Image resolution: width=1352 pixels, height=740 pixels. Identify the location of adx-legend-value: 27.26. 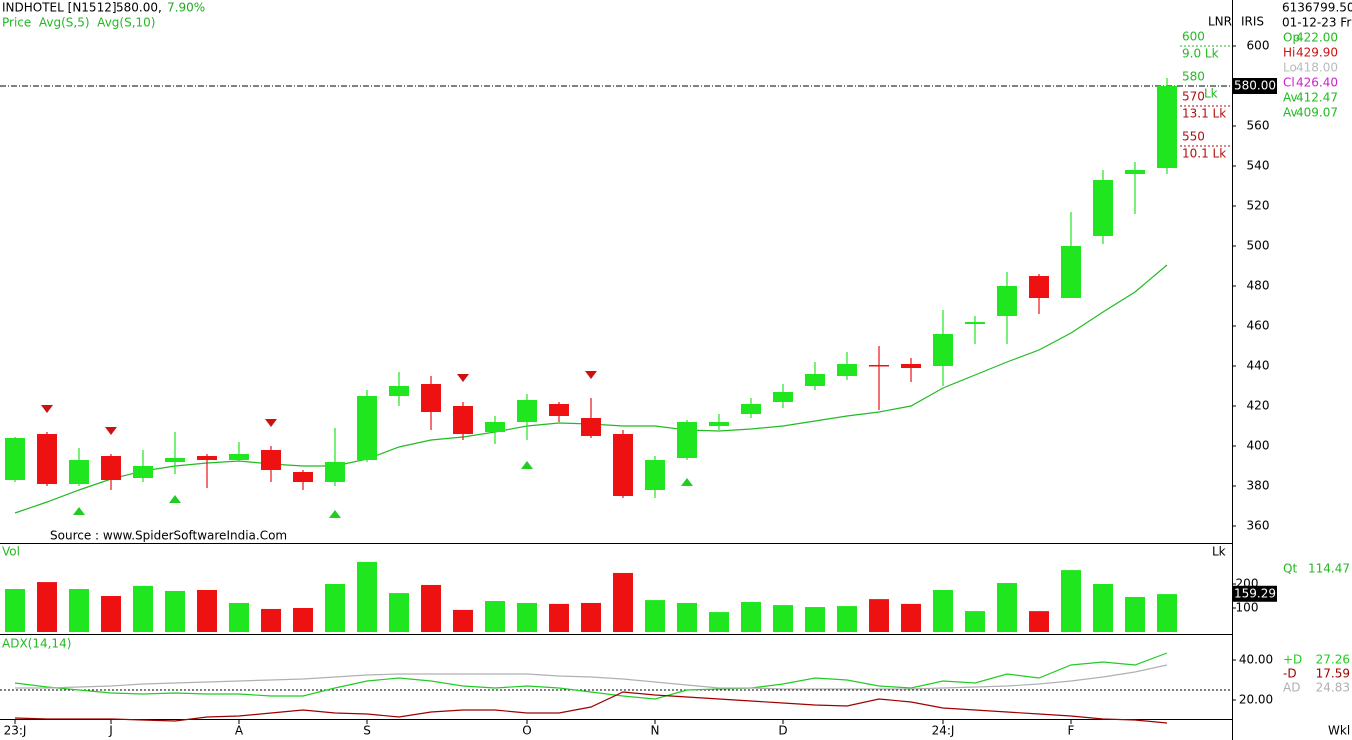
(1333, 660).